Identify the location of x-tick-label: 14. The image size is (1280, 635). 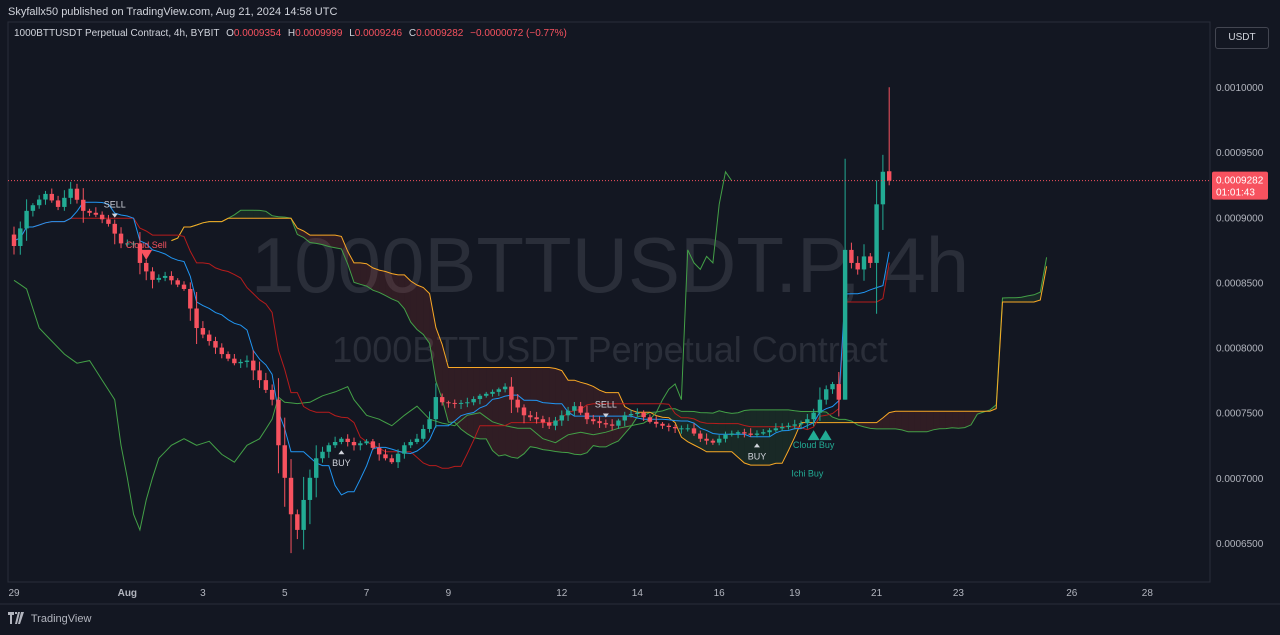
(638, 593).